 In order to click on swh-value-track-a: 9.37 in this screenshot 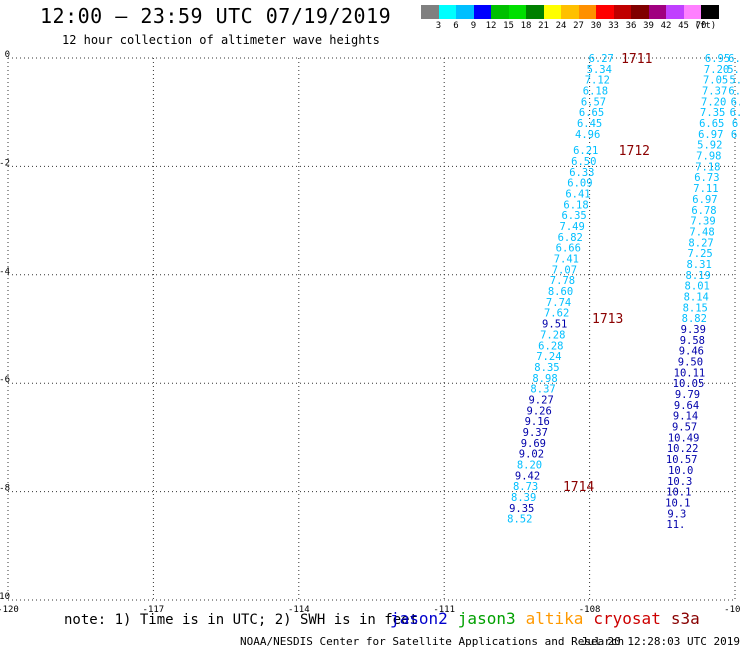, I will do `click(535, 433)`.